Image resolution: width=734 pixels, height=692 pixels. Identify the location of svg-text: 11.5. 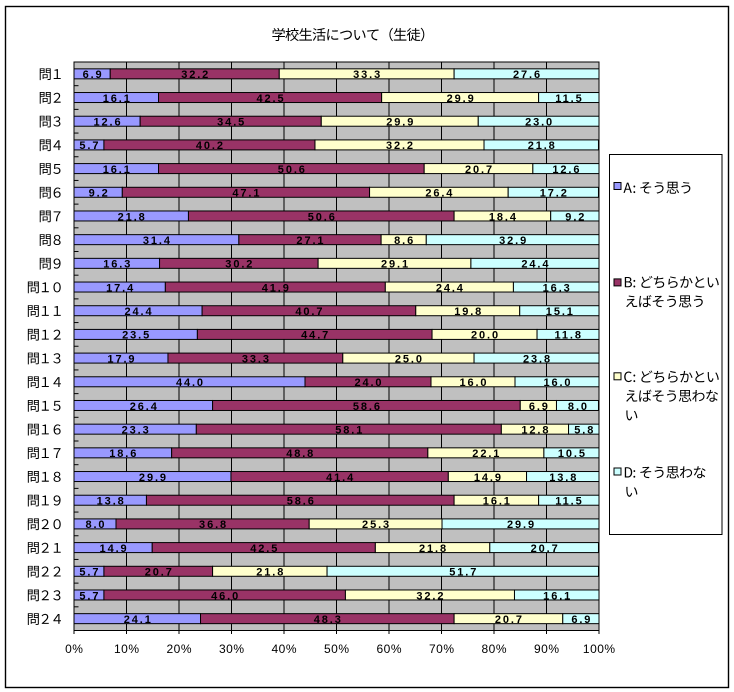
(569, 99).